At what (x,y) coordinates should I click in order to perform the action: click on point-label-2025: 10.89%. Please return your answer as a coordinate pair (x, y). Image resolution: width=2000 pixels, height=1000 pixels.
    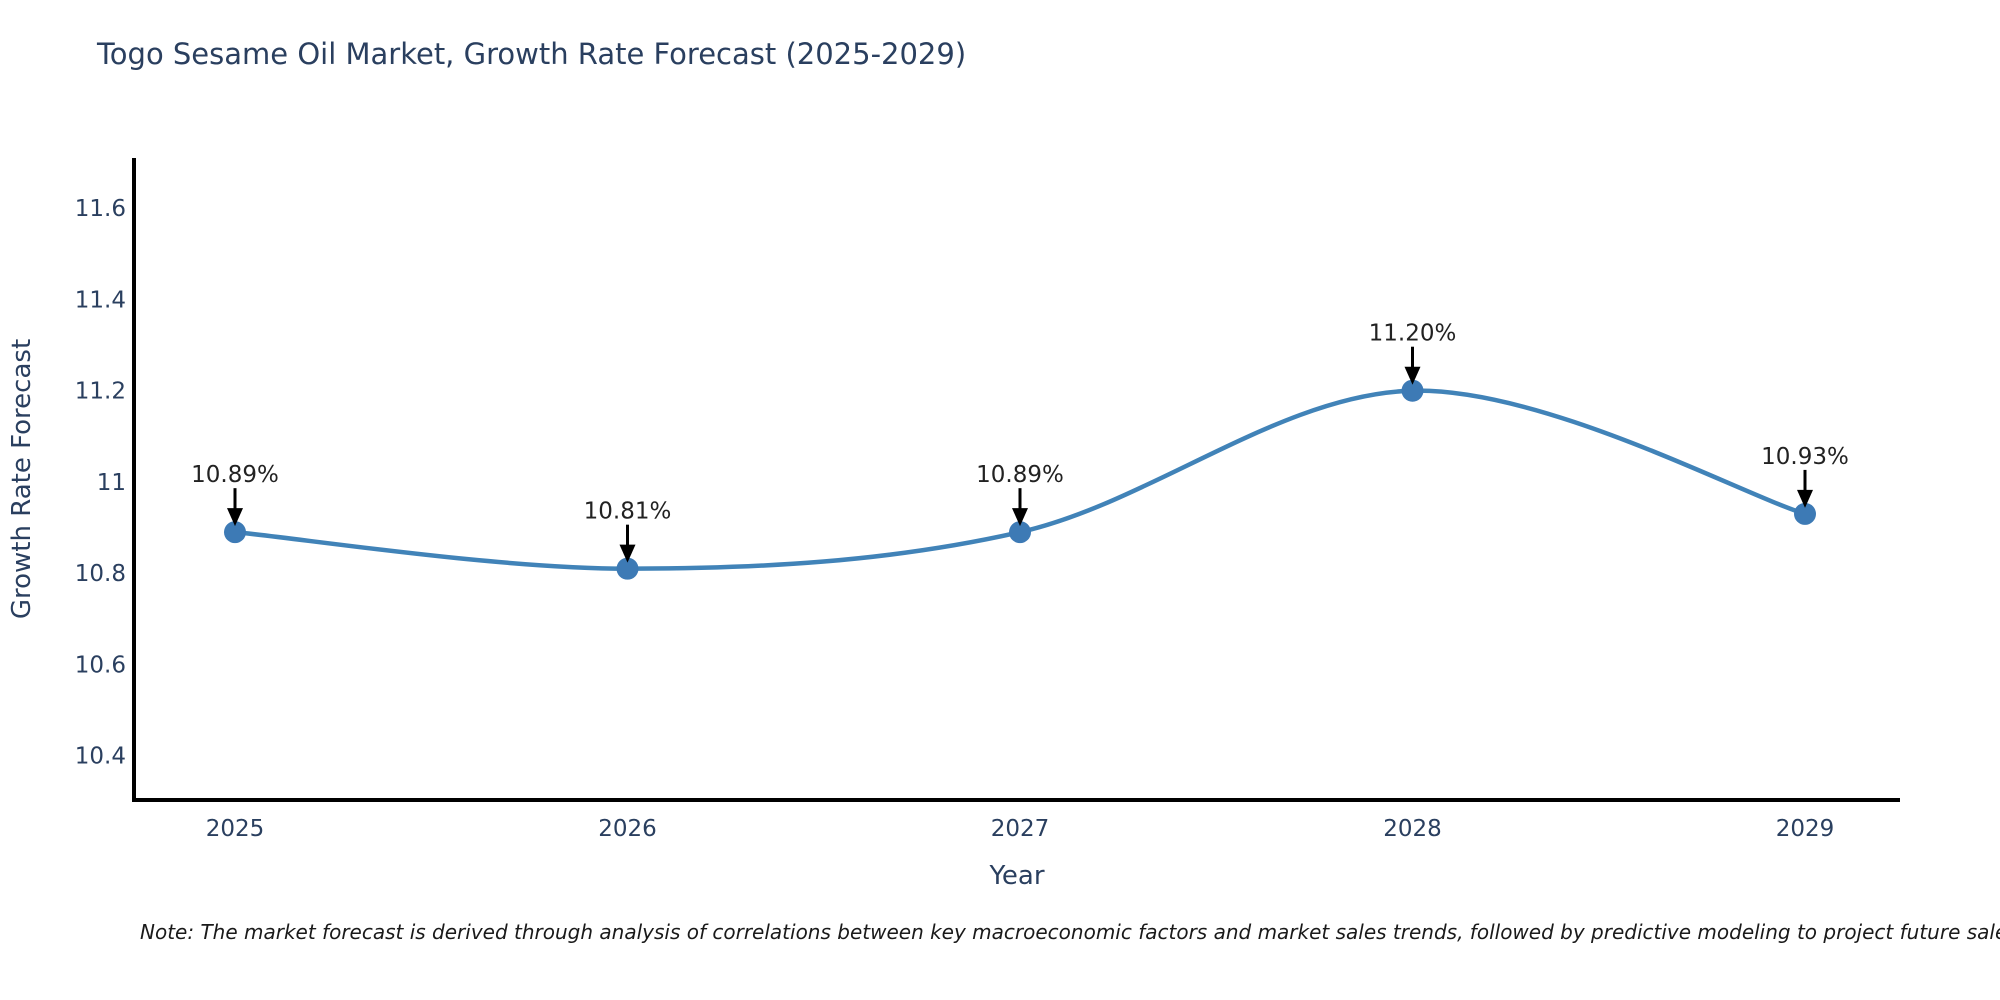
    Looking at the image, I should click on (235, 475).